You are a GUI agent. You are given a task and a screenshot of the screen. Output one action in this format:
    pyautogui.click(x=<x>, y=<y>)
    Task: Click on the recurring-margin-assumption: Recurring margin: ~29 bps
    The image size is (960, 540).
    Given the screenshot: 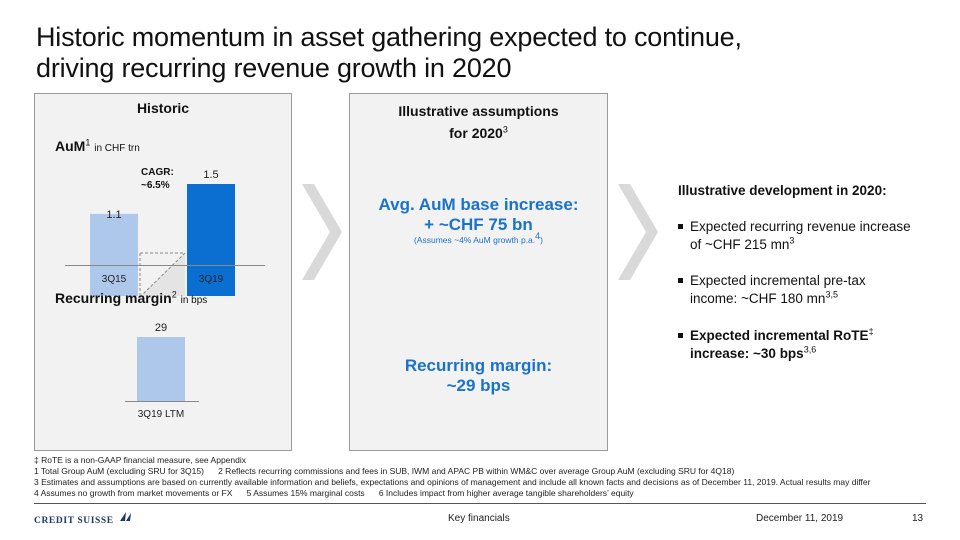 What is the action you would take?
    pyautogui.click(x=478, y=375)
    